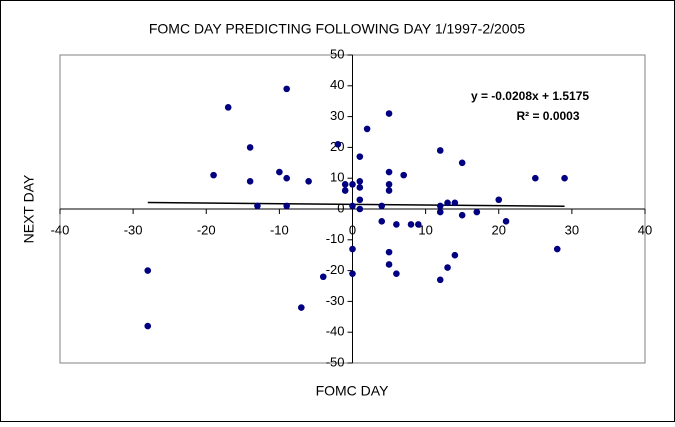 Image resolution: width=675 pixels, height=427 pixels. Describe the element at coordinates (353, 391) in the screenshot. I see `x-axis-label: FOMC DAY` at that location.